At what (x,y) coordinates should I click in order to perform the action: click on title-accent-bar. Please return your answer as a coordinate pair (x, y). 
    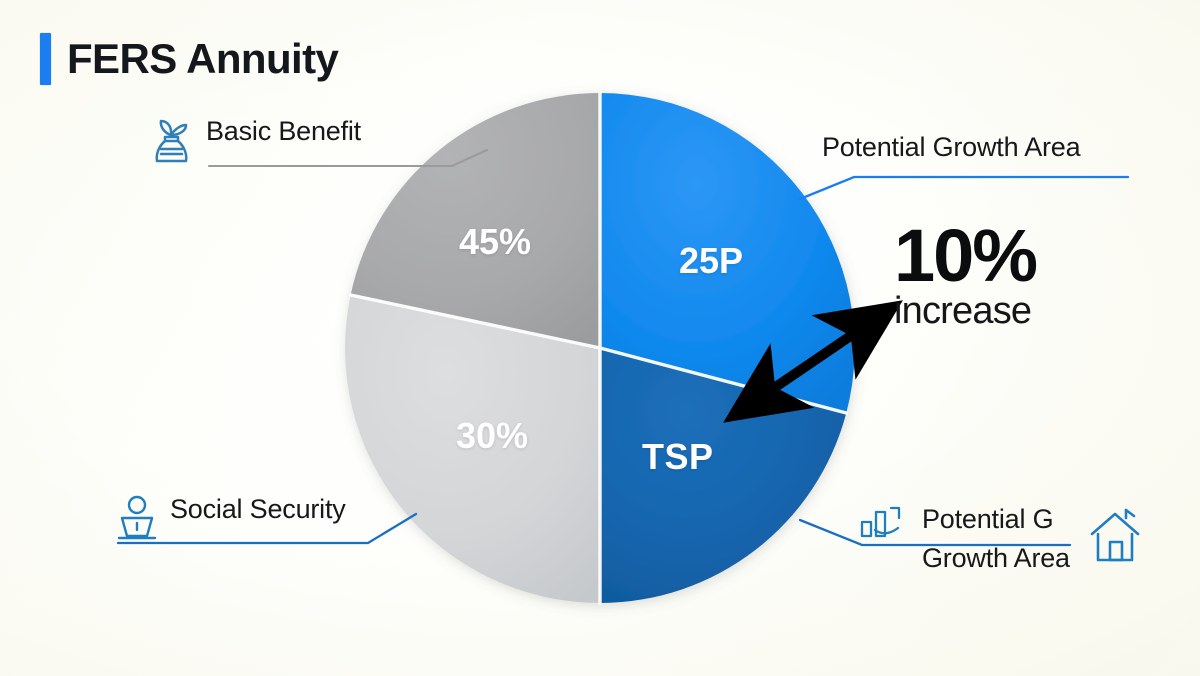
    Looking at the image, I should click on (45, 59).